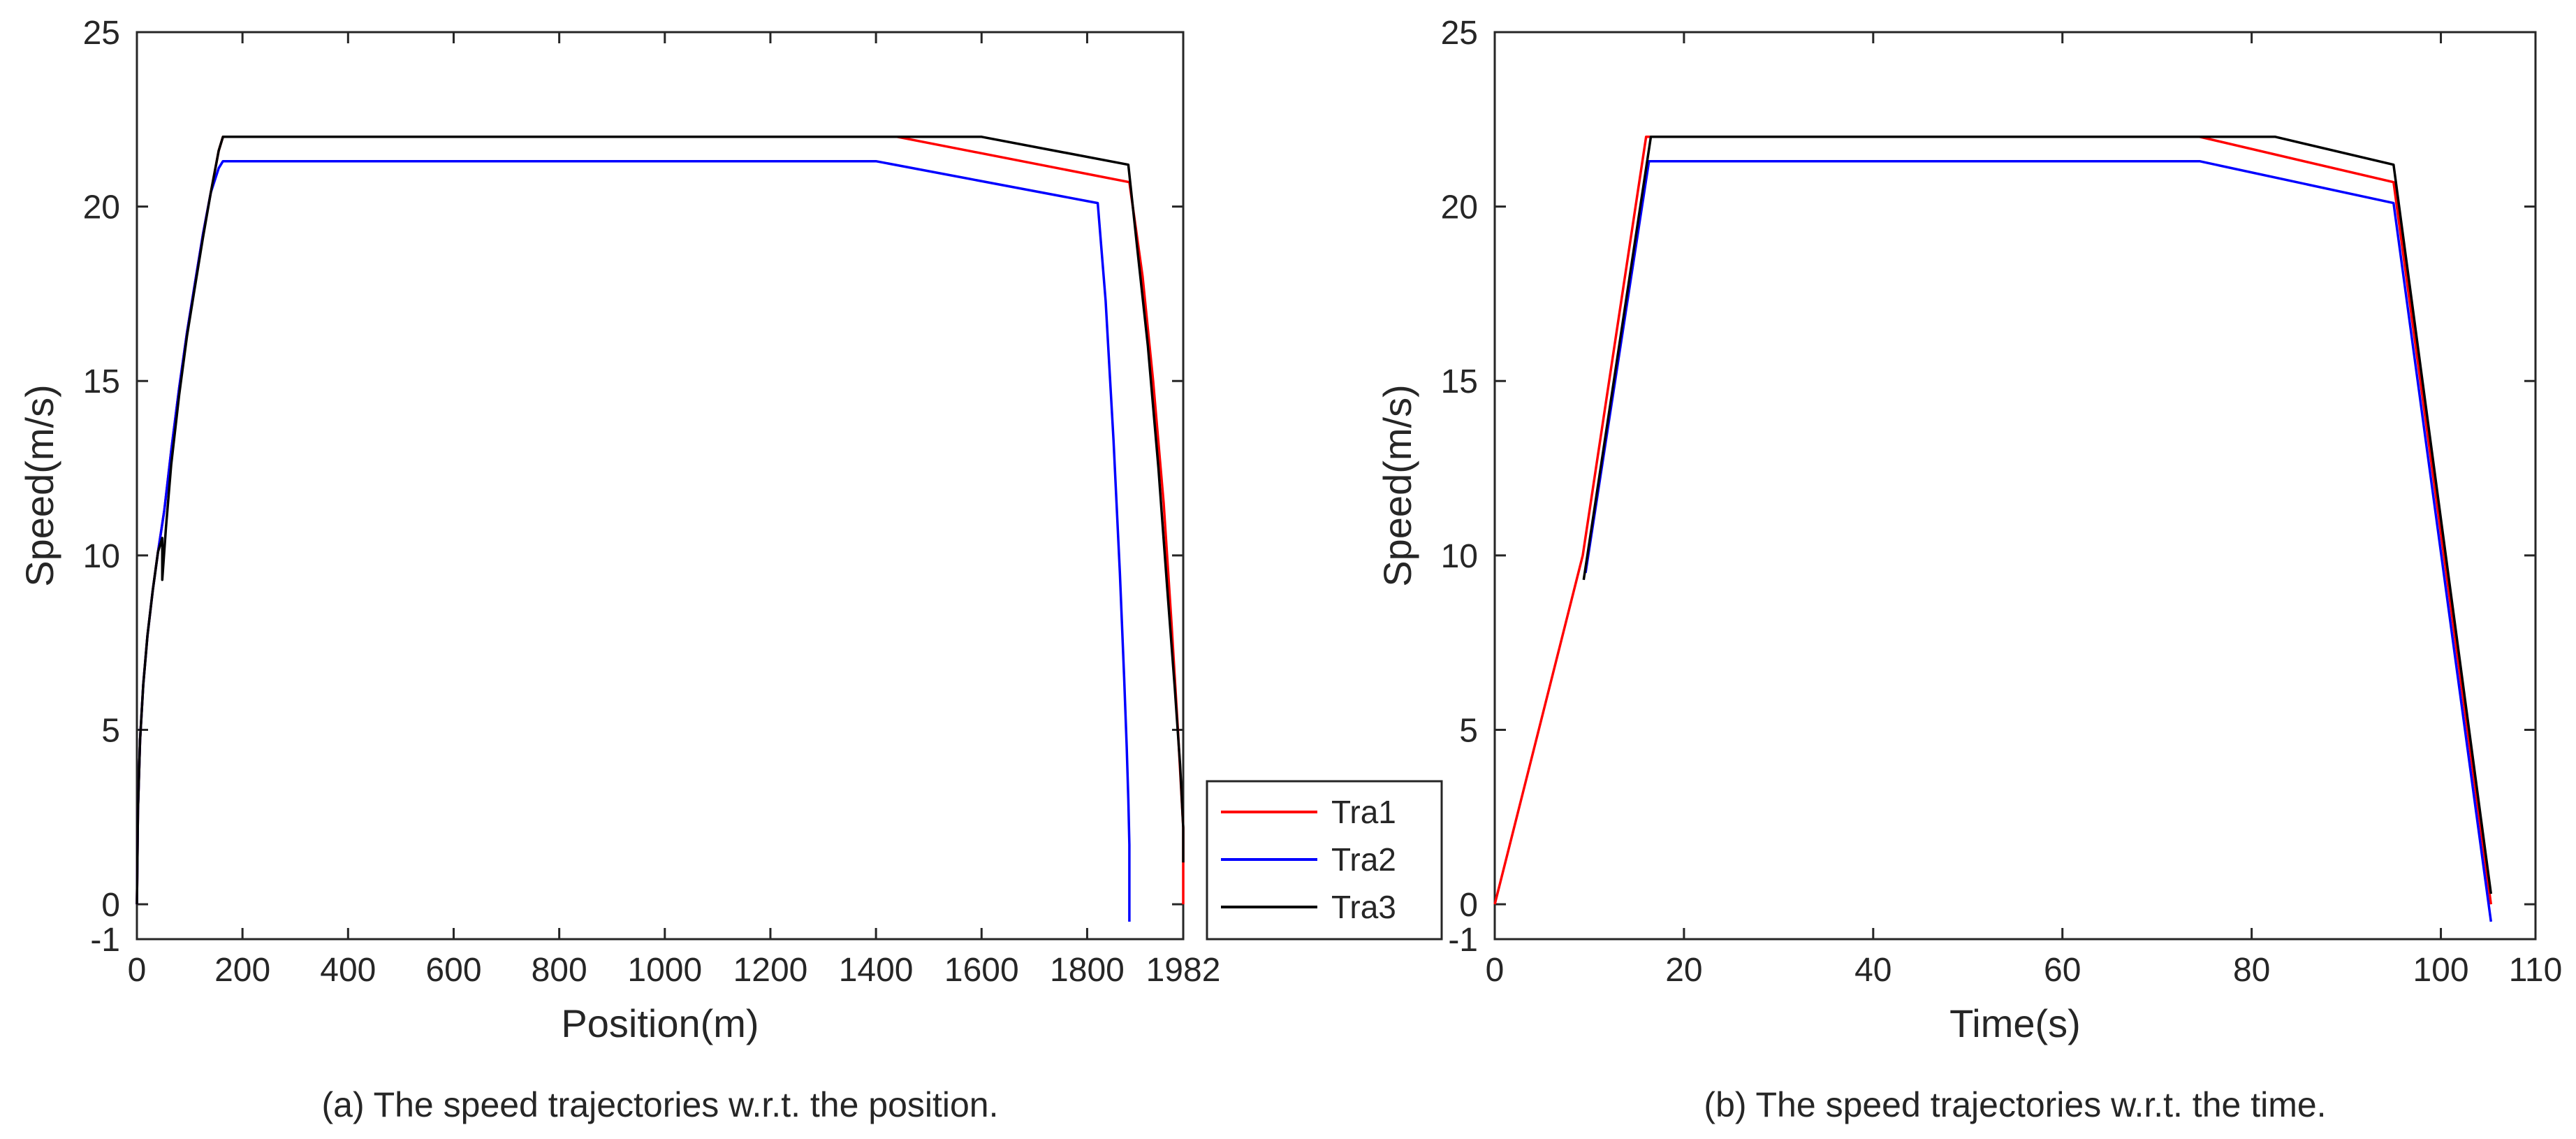  I want to click on y-tick-label-b-2: 5, so click(1468, 730).